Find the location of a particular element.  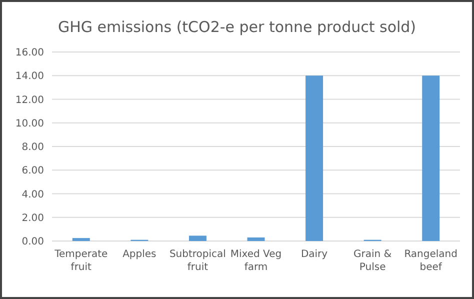

y-tick-label: 12.00 is located at coordinates (29, 100).